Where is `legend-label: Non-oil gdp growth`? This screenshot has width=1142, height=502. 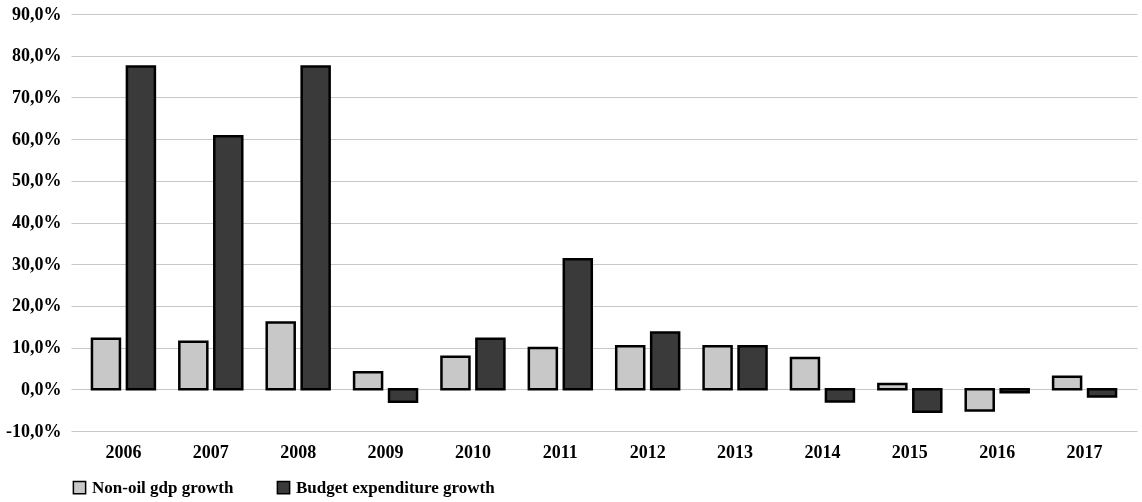
legend-label: Non-oil gdp growth is located at coordinates (163, 487).